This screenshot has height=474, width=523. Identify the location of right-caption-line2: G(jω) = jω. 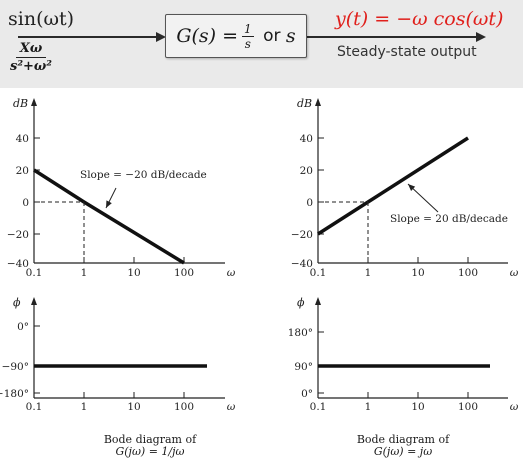
(403, 451).